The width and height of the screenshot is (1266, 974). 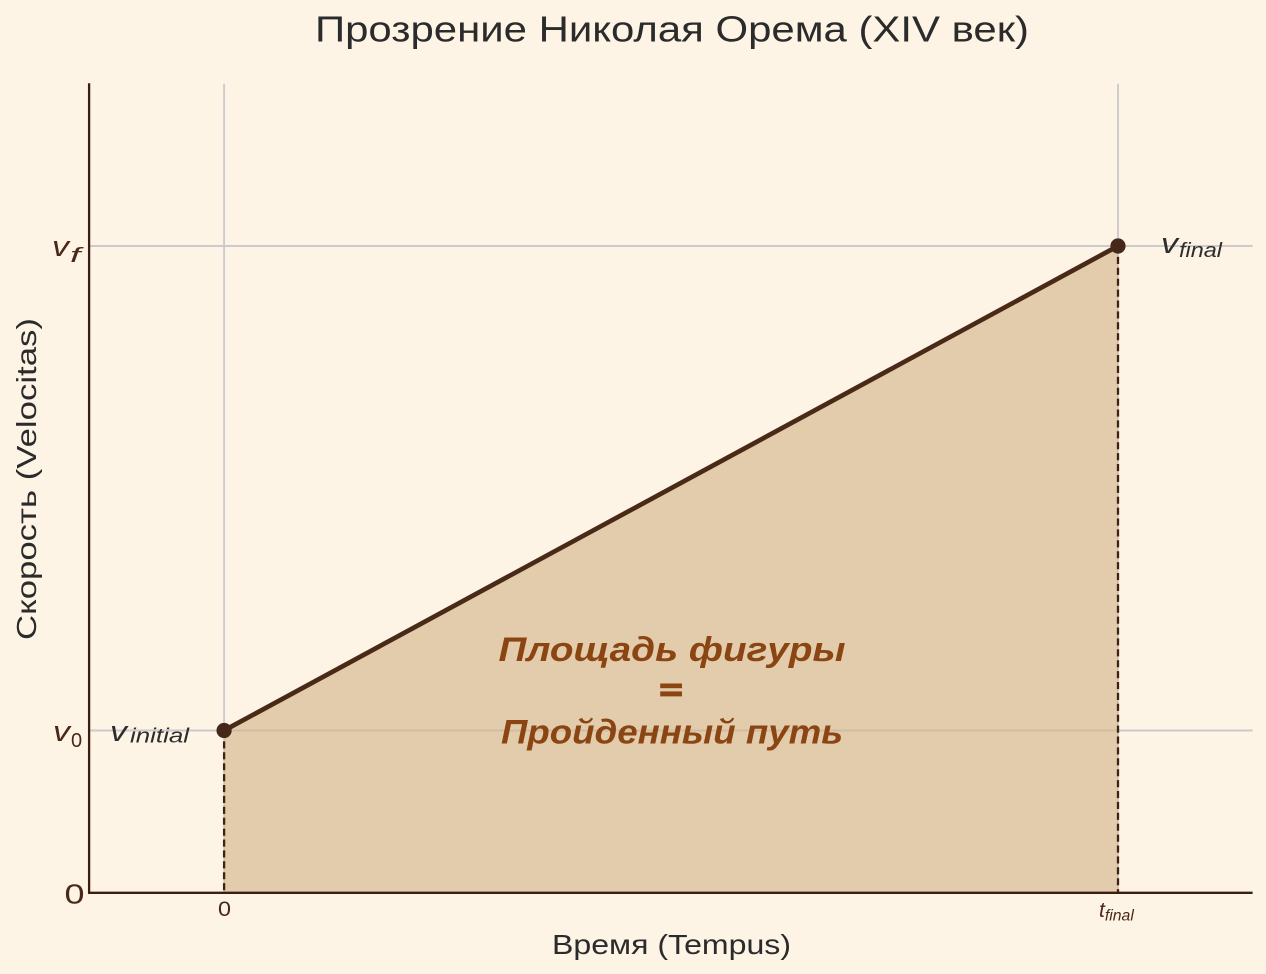 What do you see at coordinates (672, 650) in the screenshot?
I see `svg-text: Площадь фигуры` at bounding box center [672, 650].